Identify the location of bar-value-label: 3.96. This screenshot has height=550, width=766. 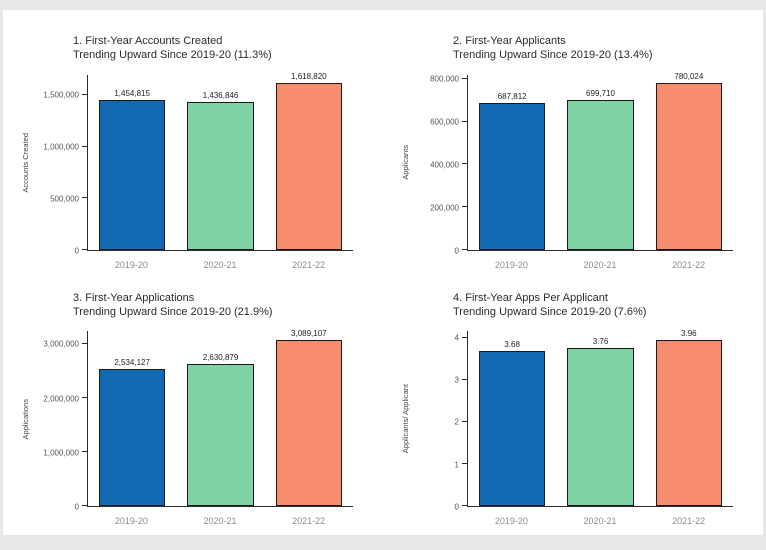
(689, 333).